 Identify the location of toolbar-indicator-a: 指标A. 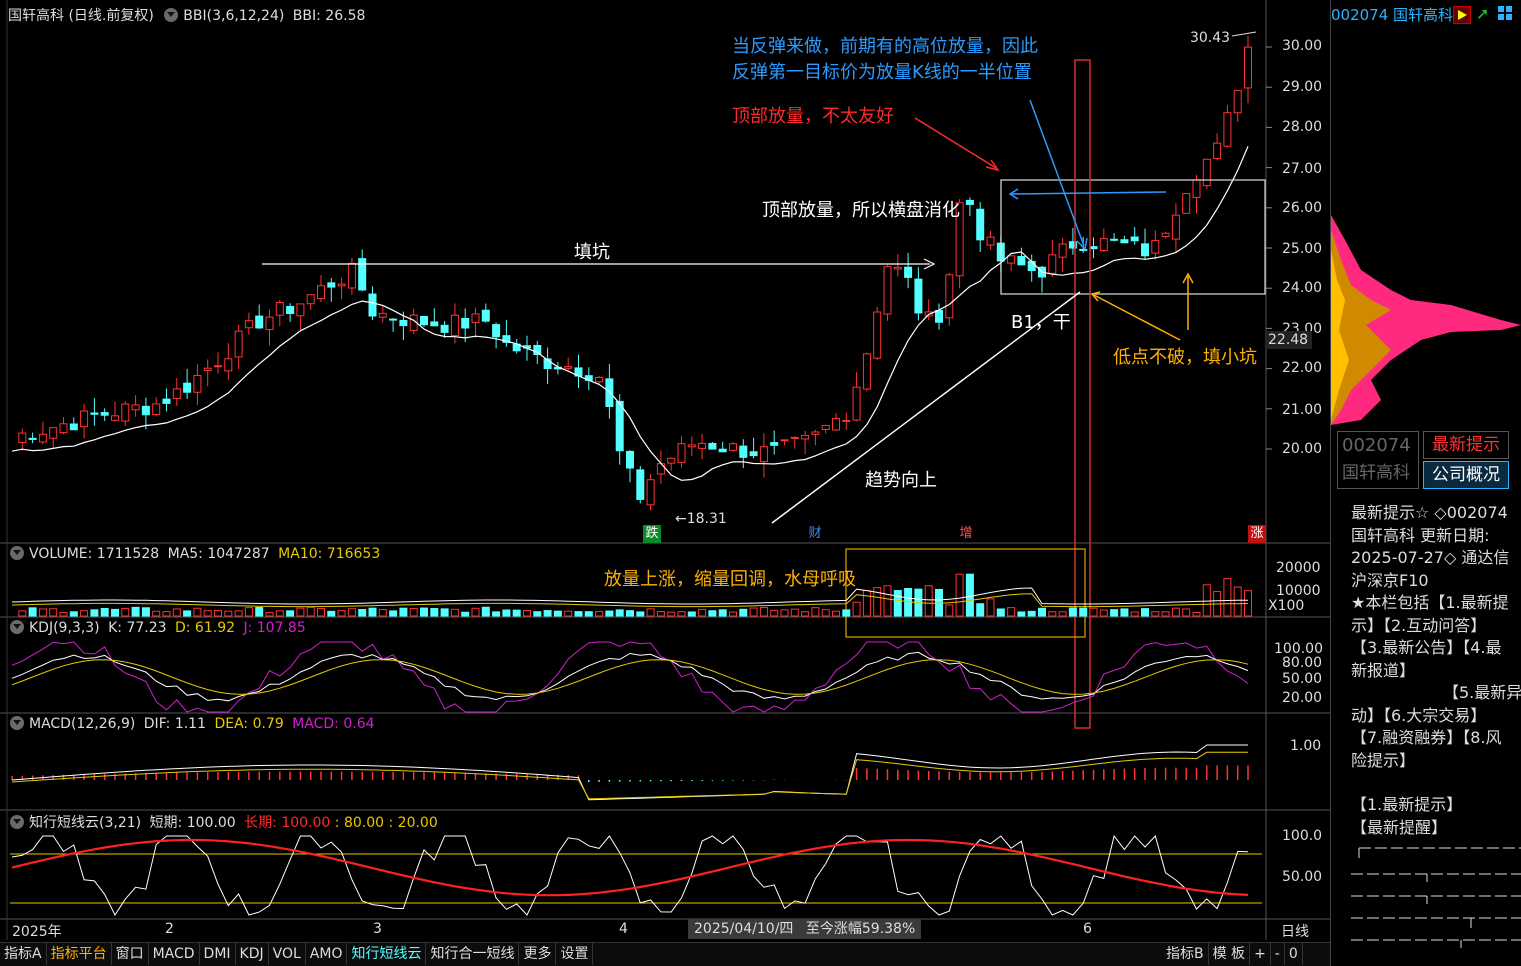
(23, 954).